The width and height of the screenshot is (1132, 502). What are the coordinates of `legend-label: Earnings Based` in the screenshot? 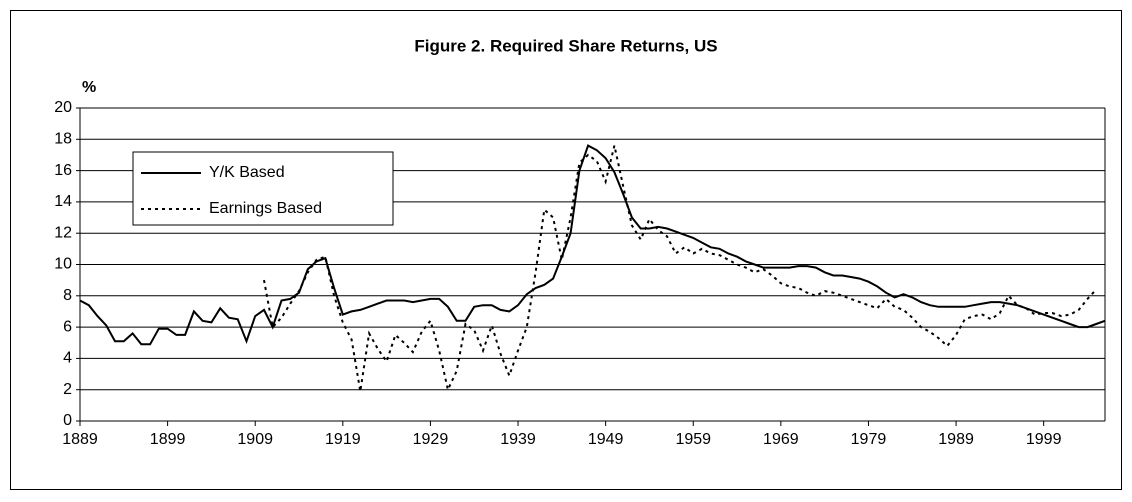 It's located at (265, 208).